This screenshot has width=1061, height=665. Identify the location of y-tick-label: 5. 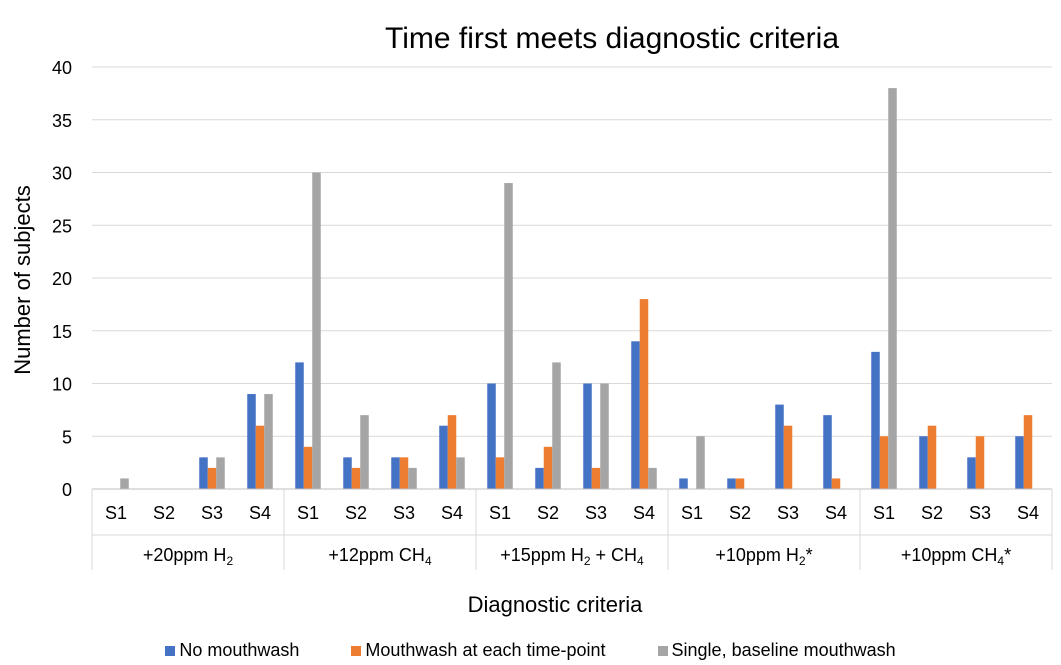
(67, 437).